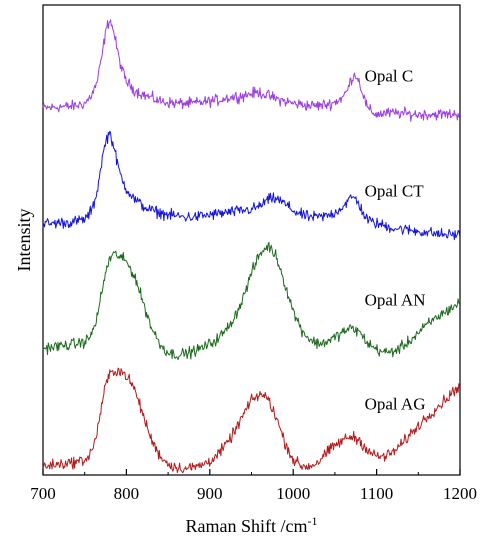 This screenshot has width=495, height=550. Describe the element at coordinates (376, 493) in the screenshot. I see `x-tick-label-1100: 1100` at that location.